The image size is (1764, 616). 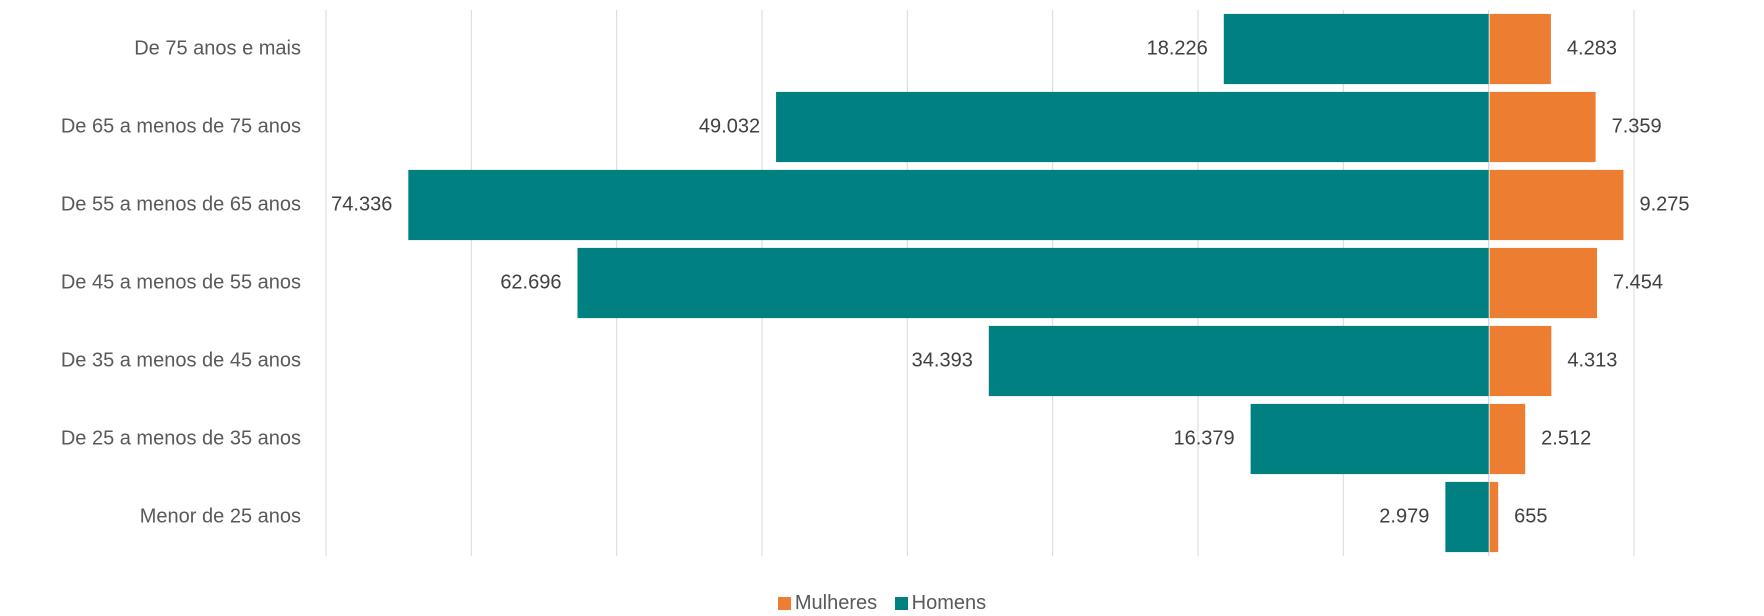 What do you see at coordinates (220, 516) in the screenshot?
I see `category-label: Menor de 25 anos` at bounding box center [220, 516].